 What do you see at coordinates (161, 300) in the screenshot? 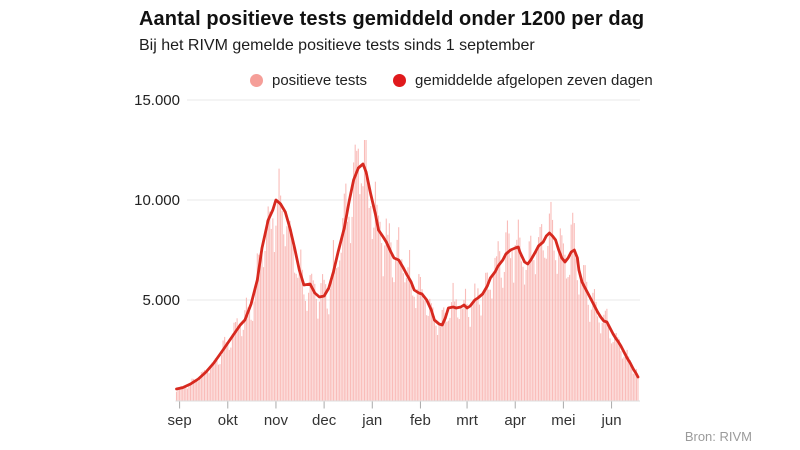
I see `y-axis-label: 5.000` at bounding box center [161, 300].